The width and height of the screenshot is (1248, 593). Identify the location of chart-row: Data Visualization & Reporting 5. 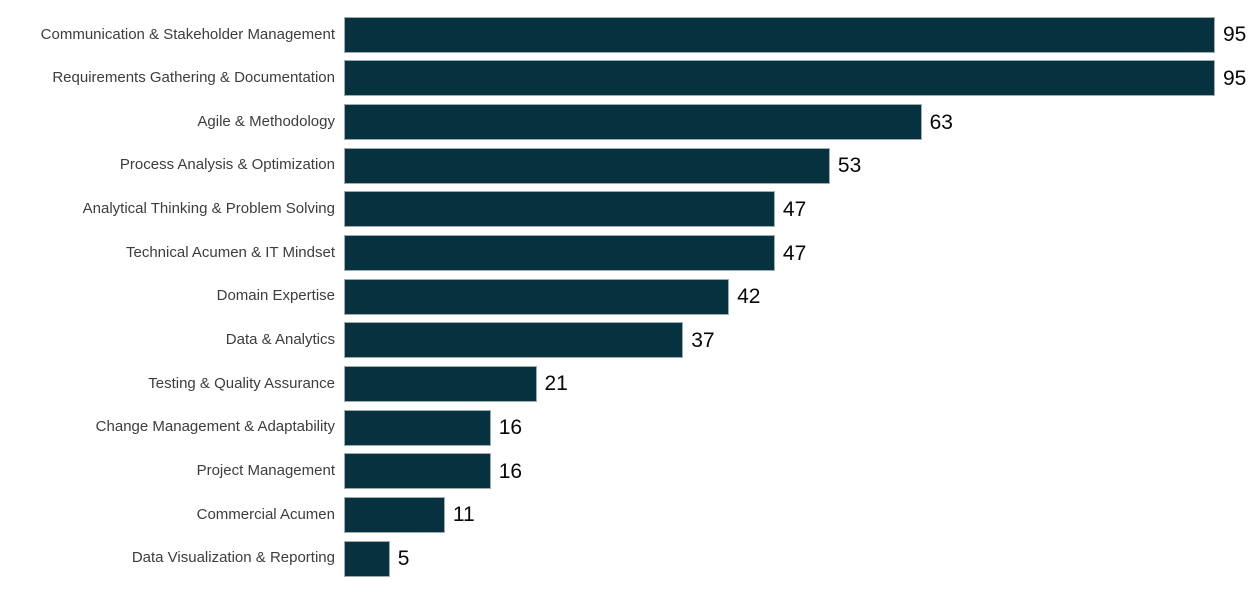
(624, 559).